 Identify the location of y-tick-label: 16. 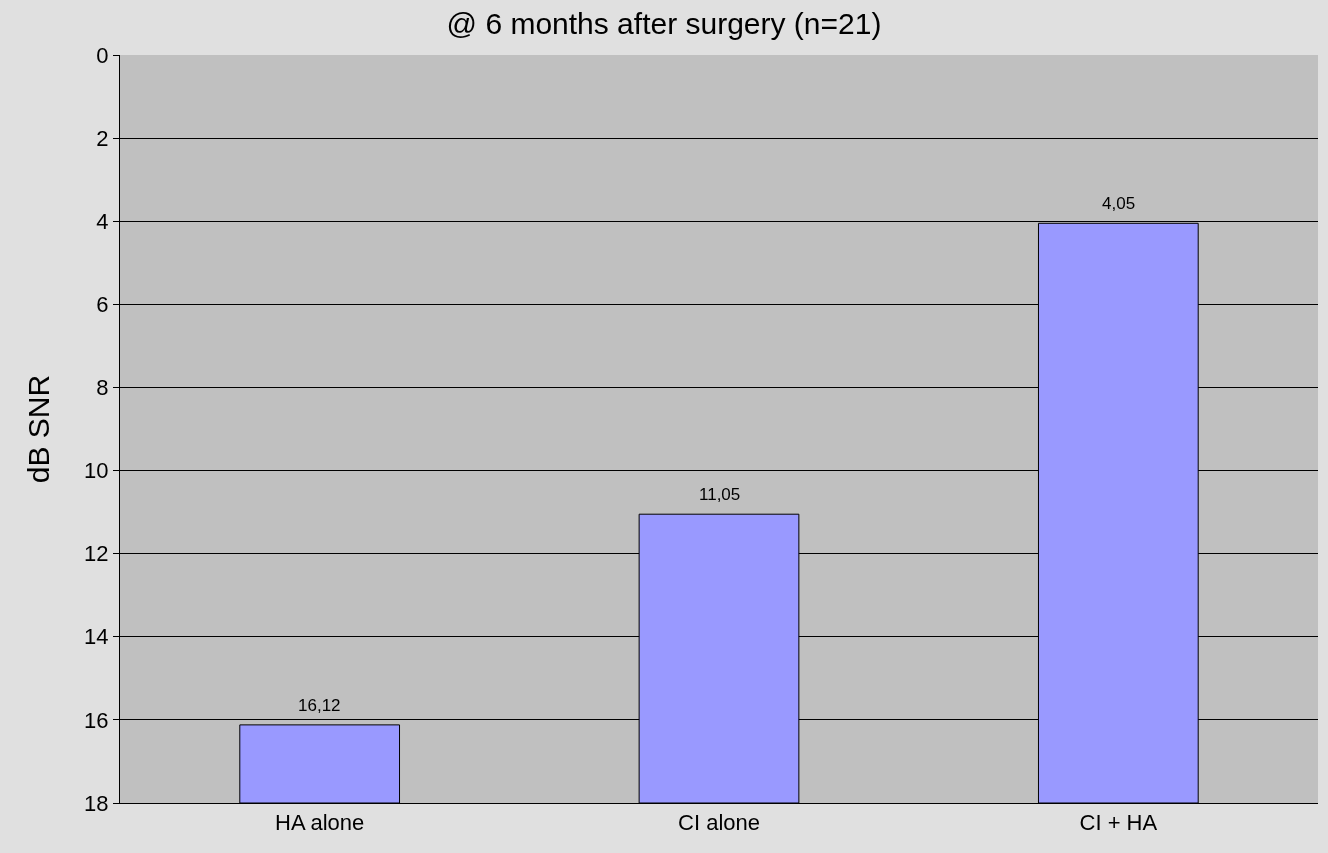
(96, 720).